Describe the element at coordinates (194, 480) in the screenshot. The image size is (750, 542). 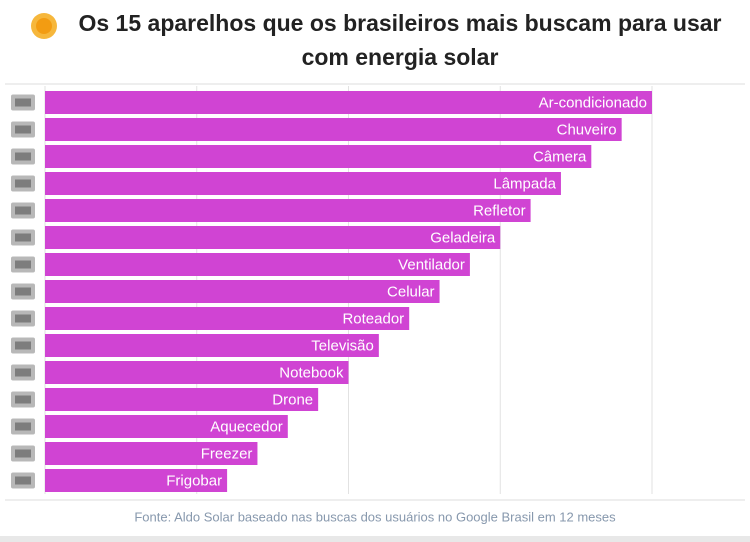
I see `bar-label: Frigobar` at that location.